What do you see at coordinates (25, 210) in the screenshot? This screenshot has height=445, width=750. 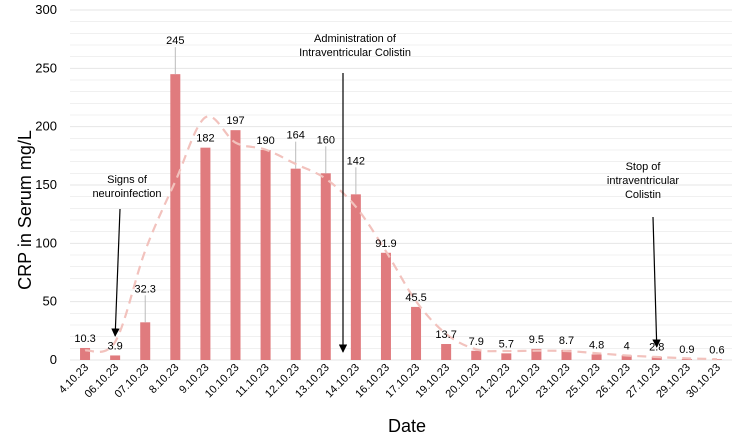 I see `y-axis-title: CRP in Serum mg/L` at bounding box center [25, 210].